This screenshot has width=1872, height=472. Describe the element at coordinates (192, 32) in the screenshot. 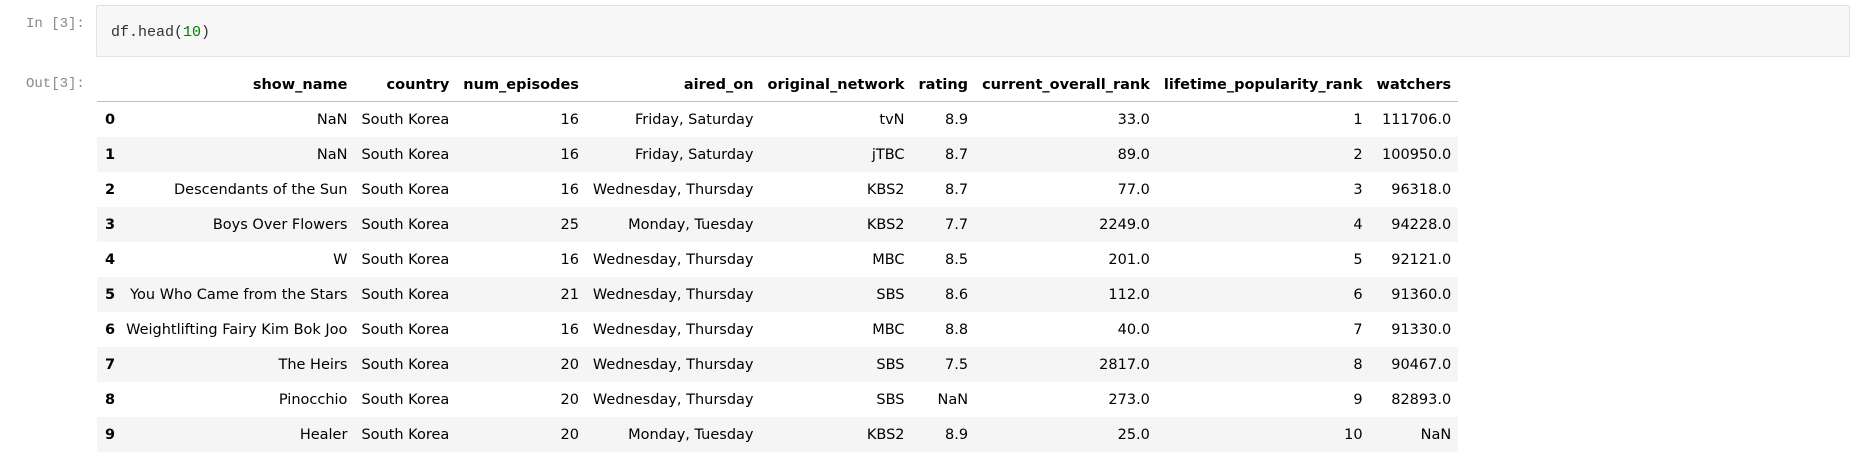

I see `code-number: 10` at that location.